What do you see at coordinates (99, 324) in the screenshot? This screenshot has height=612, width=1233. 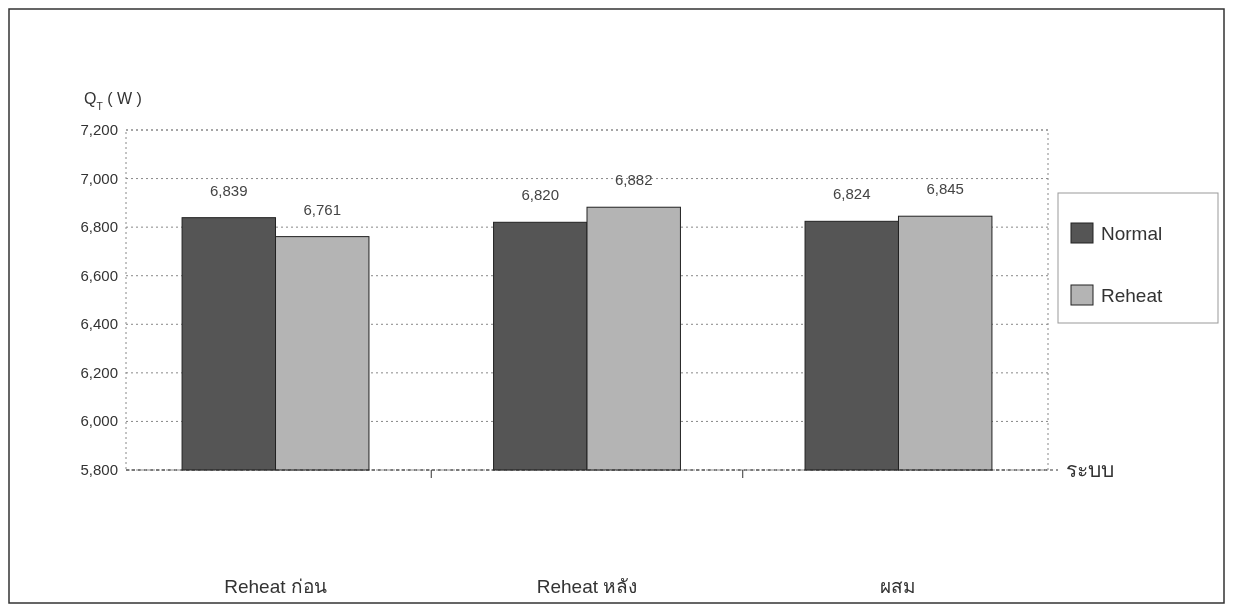 I see `y-tick-label: 6,400` at bounding box center [99, 324].